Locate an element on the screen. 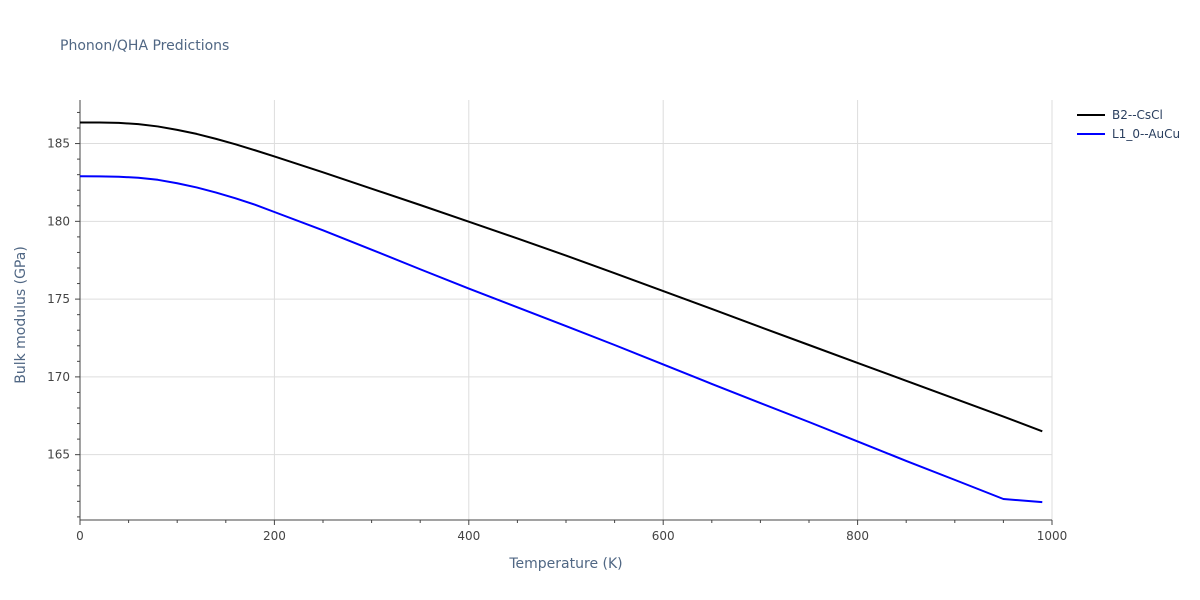 Image resolution: width=1200 pixels, height=600 pixels. chart-title: Phonon/QHA Predictions is located at coordinates (144, 46).